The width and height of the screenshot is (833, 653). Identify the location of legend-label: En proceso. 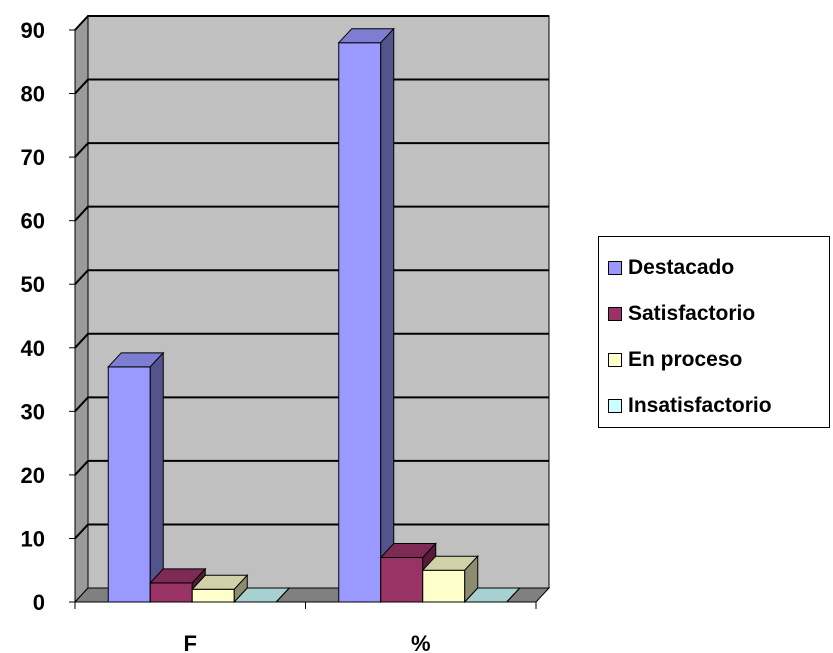
(685, 359).